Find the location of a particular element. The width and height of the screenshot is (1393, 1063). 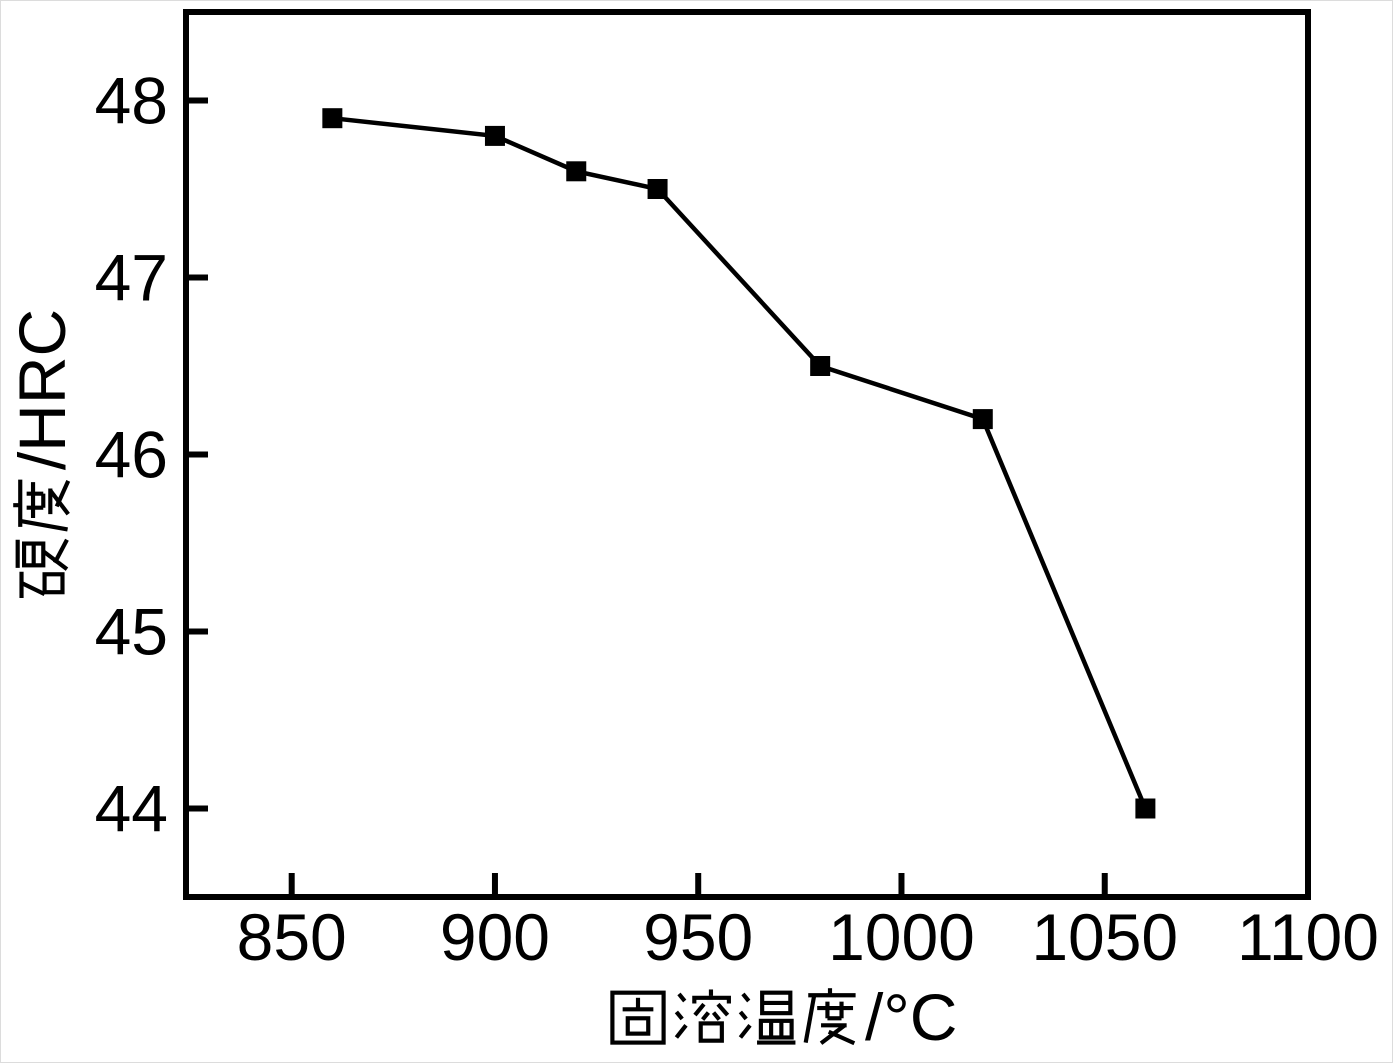

cjk-char-wen-icon is located at coordinates (767, 1017).